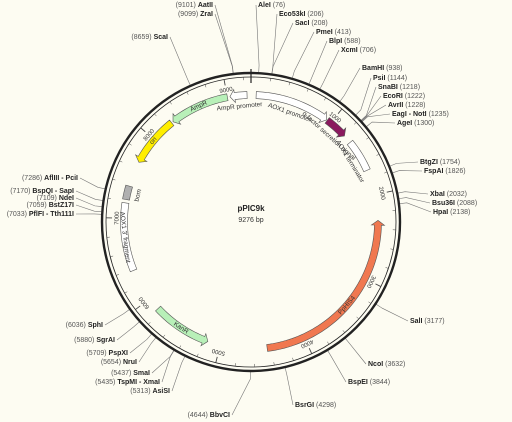 The height and width of the screenshot is (422, 512). What do you see at coordinates (379, 382) in the screenshot?
I see `site-position: (3844)` at bounding box center [379, 382].